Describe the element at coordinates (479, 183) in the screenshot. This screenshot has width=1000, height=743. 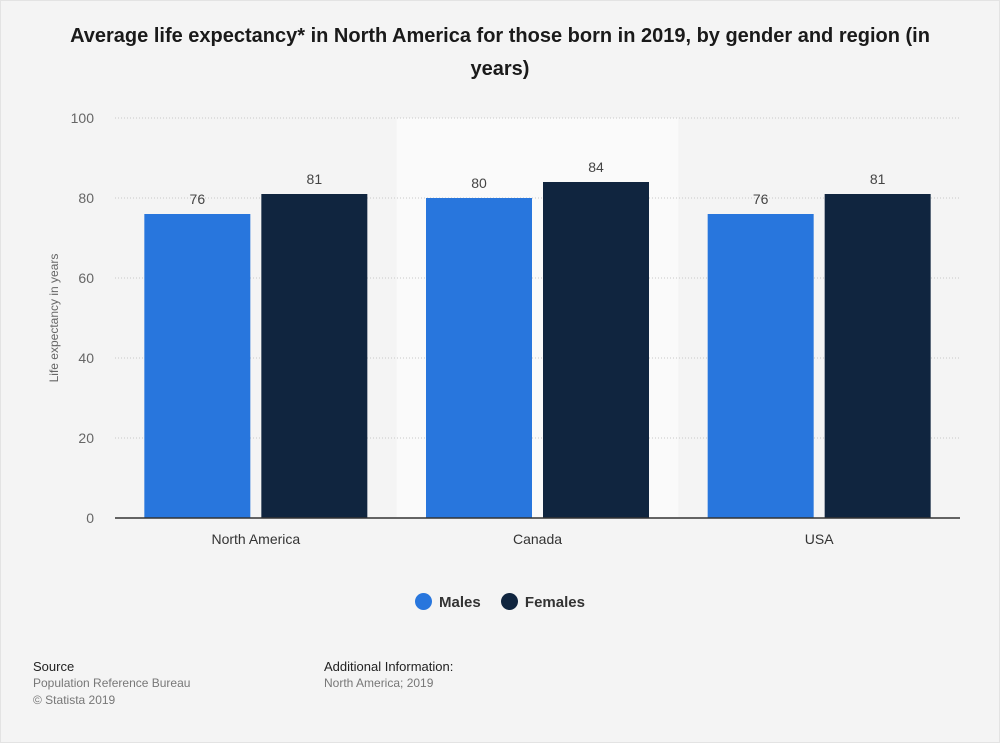
I see `data-label: 80` at that location.